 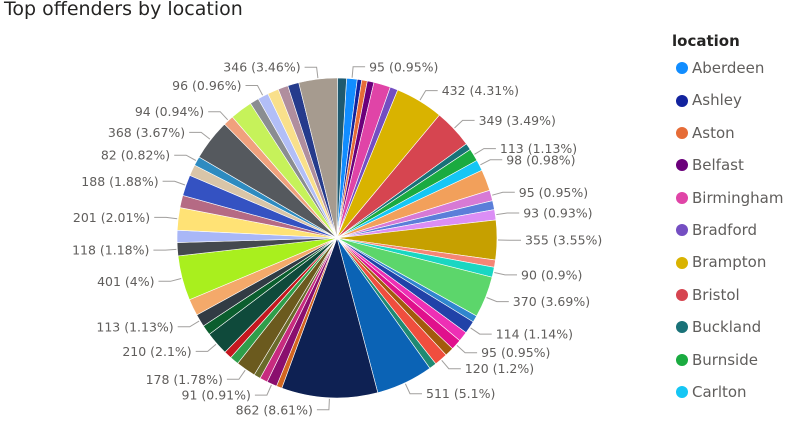 I want to click on data-label: 93 (0.93%), so click(x=557, y=213).